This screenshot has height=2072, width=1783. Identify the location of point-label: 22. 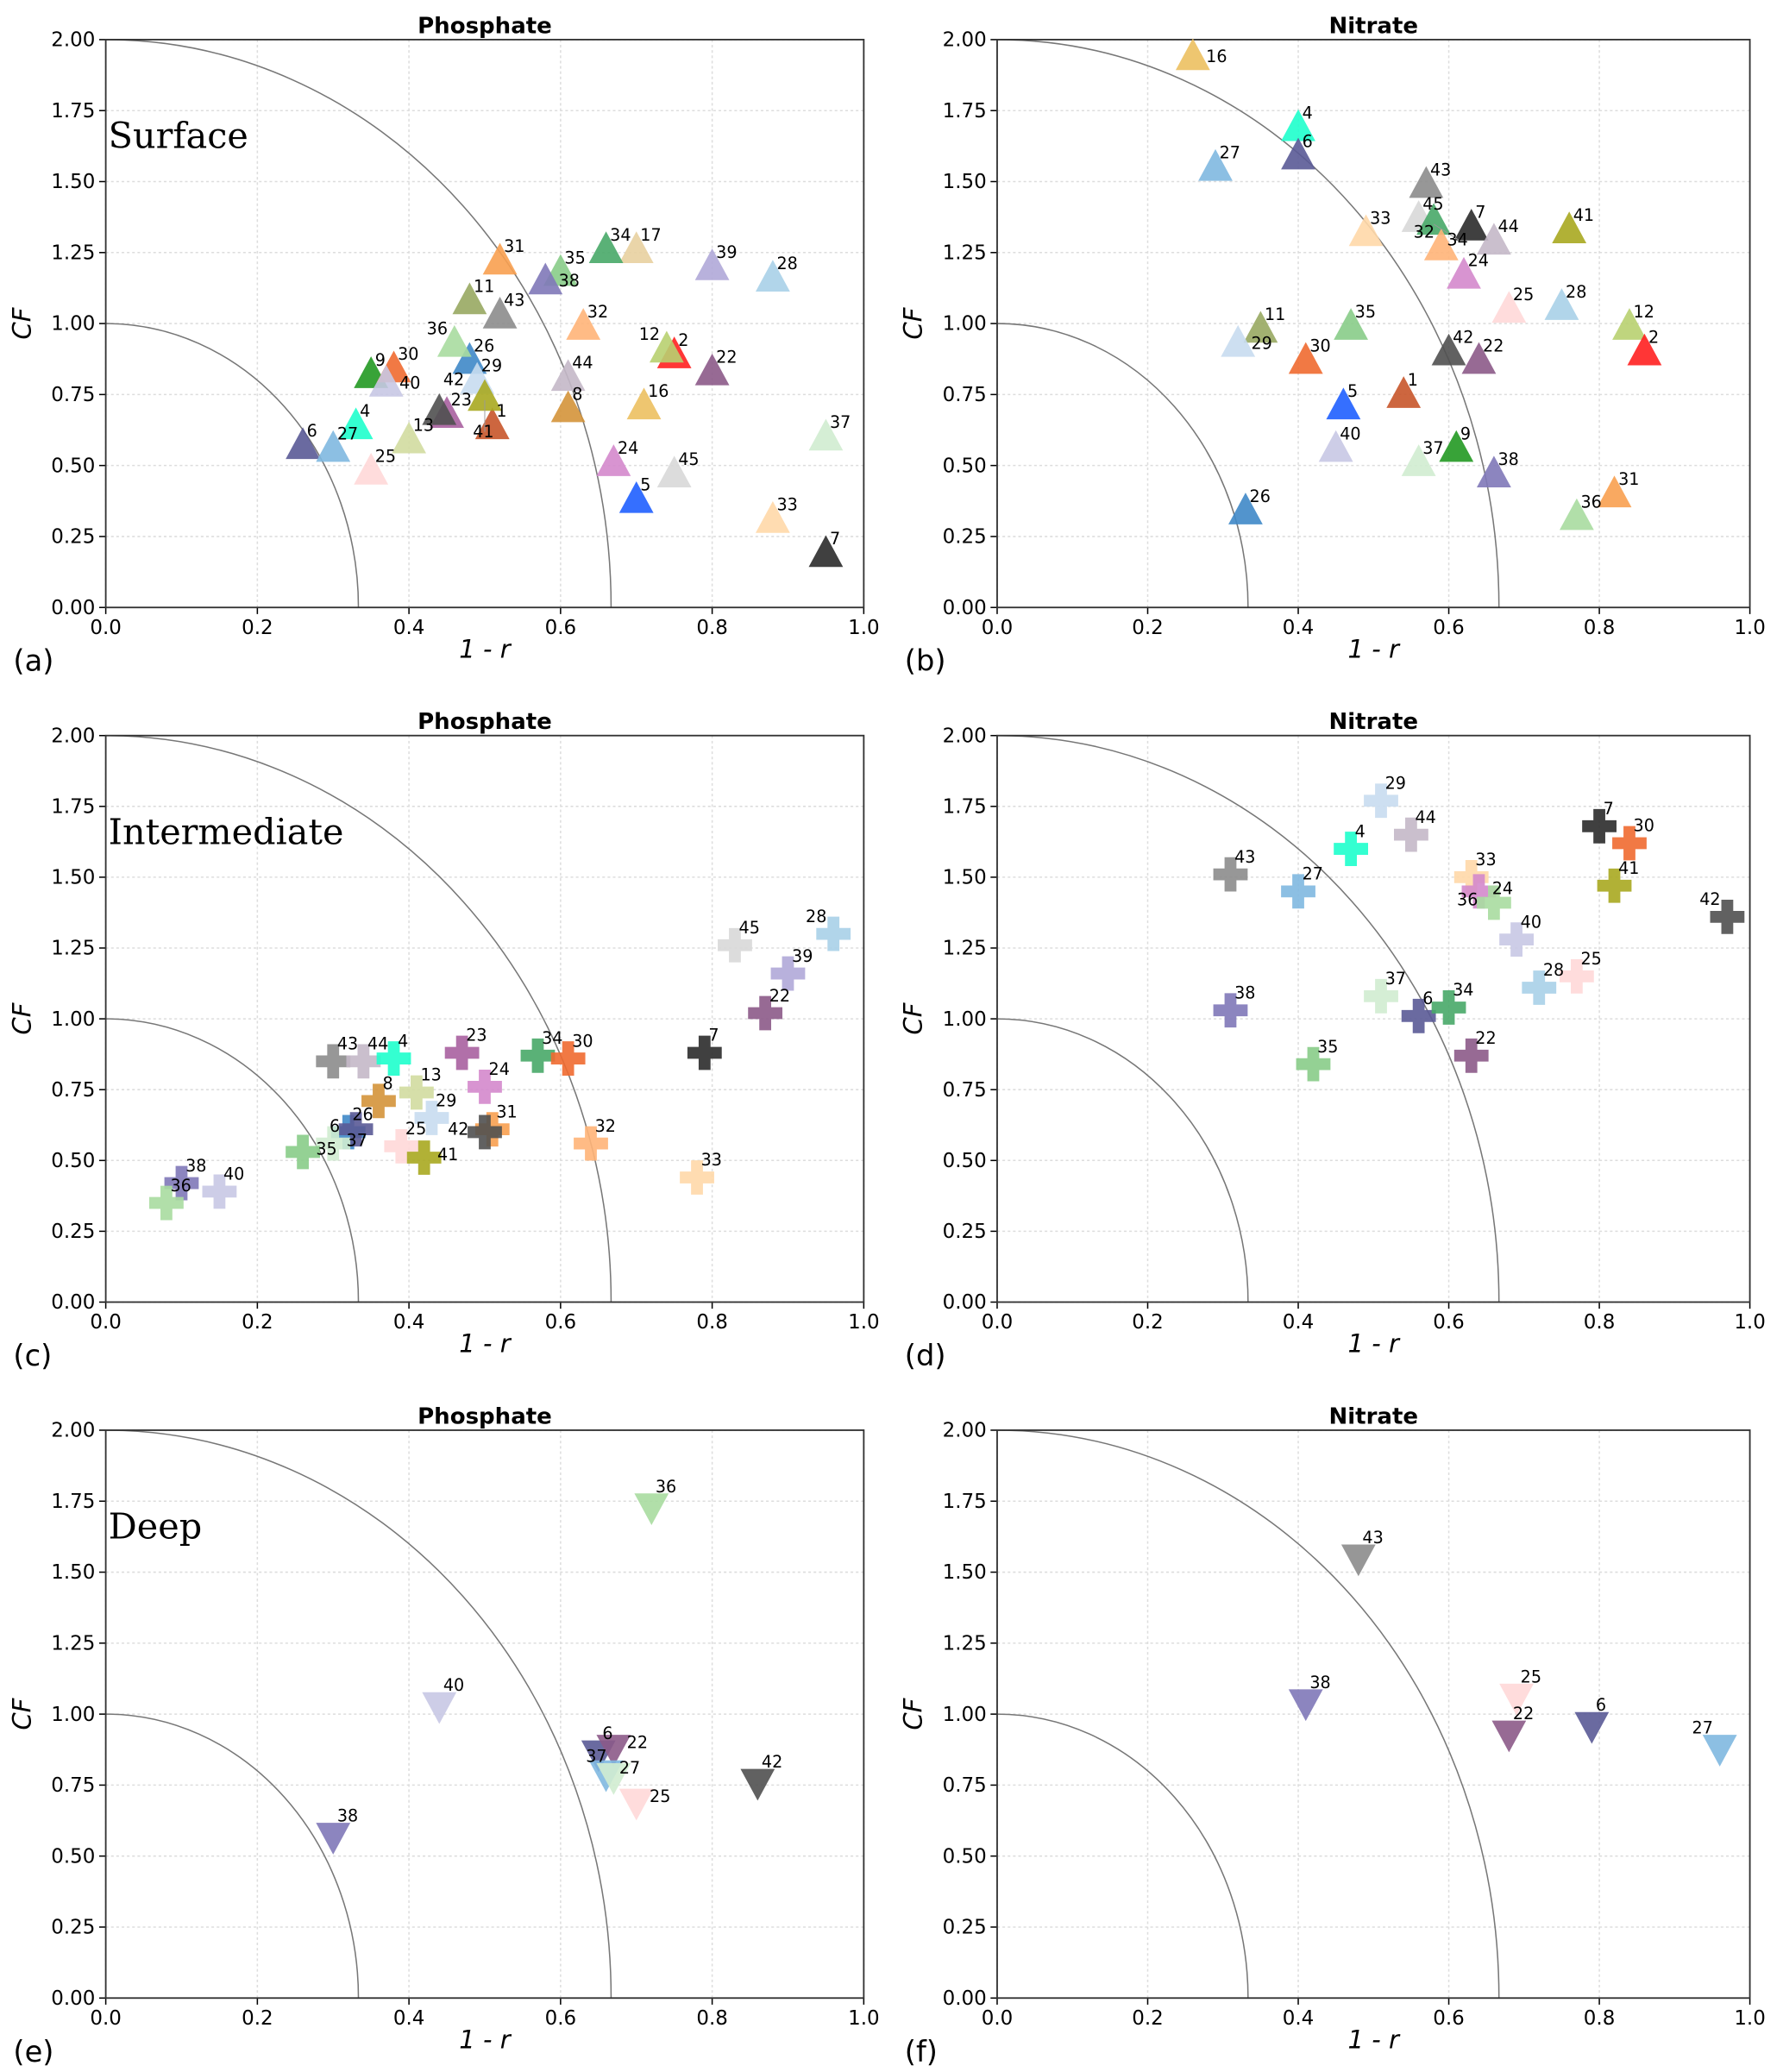
(726, 357).